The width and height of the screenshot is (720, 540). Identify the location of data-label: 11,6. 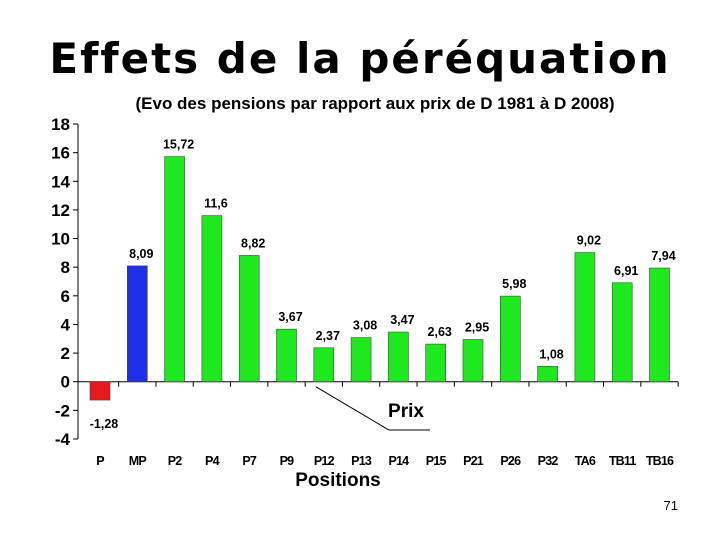
(216, 204).